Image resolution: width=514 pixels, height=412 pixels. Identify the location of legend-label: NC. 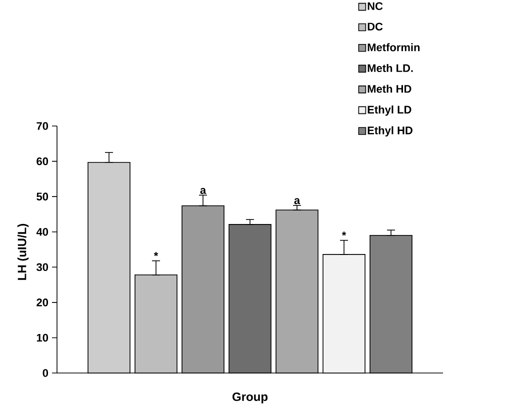
(375, 6).